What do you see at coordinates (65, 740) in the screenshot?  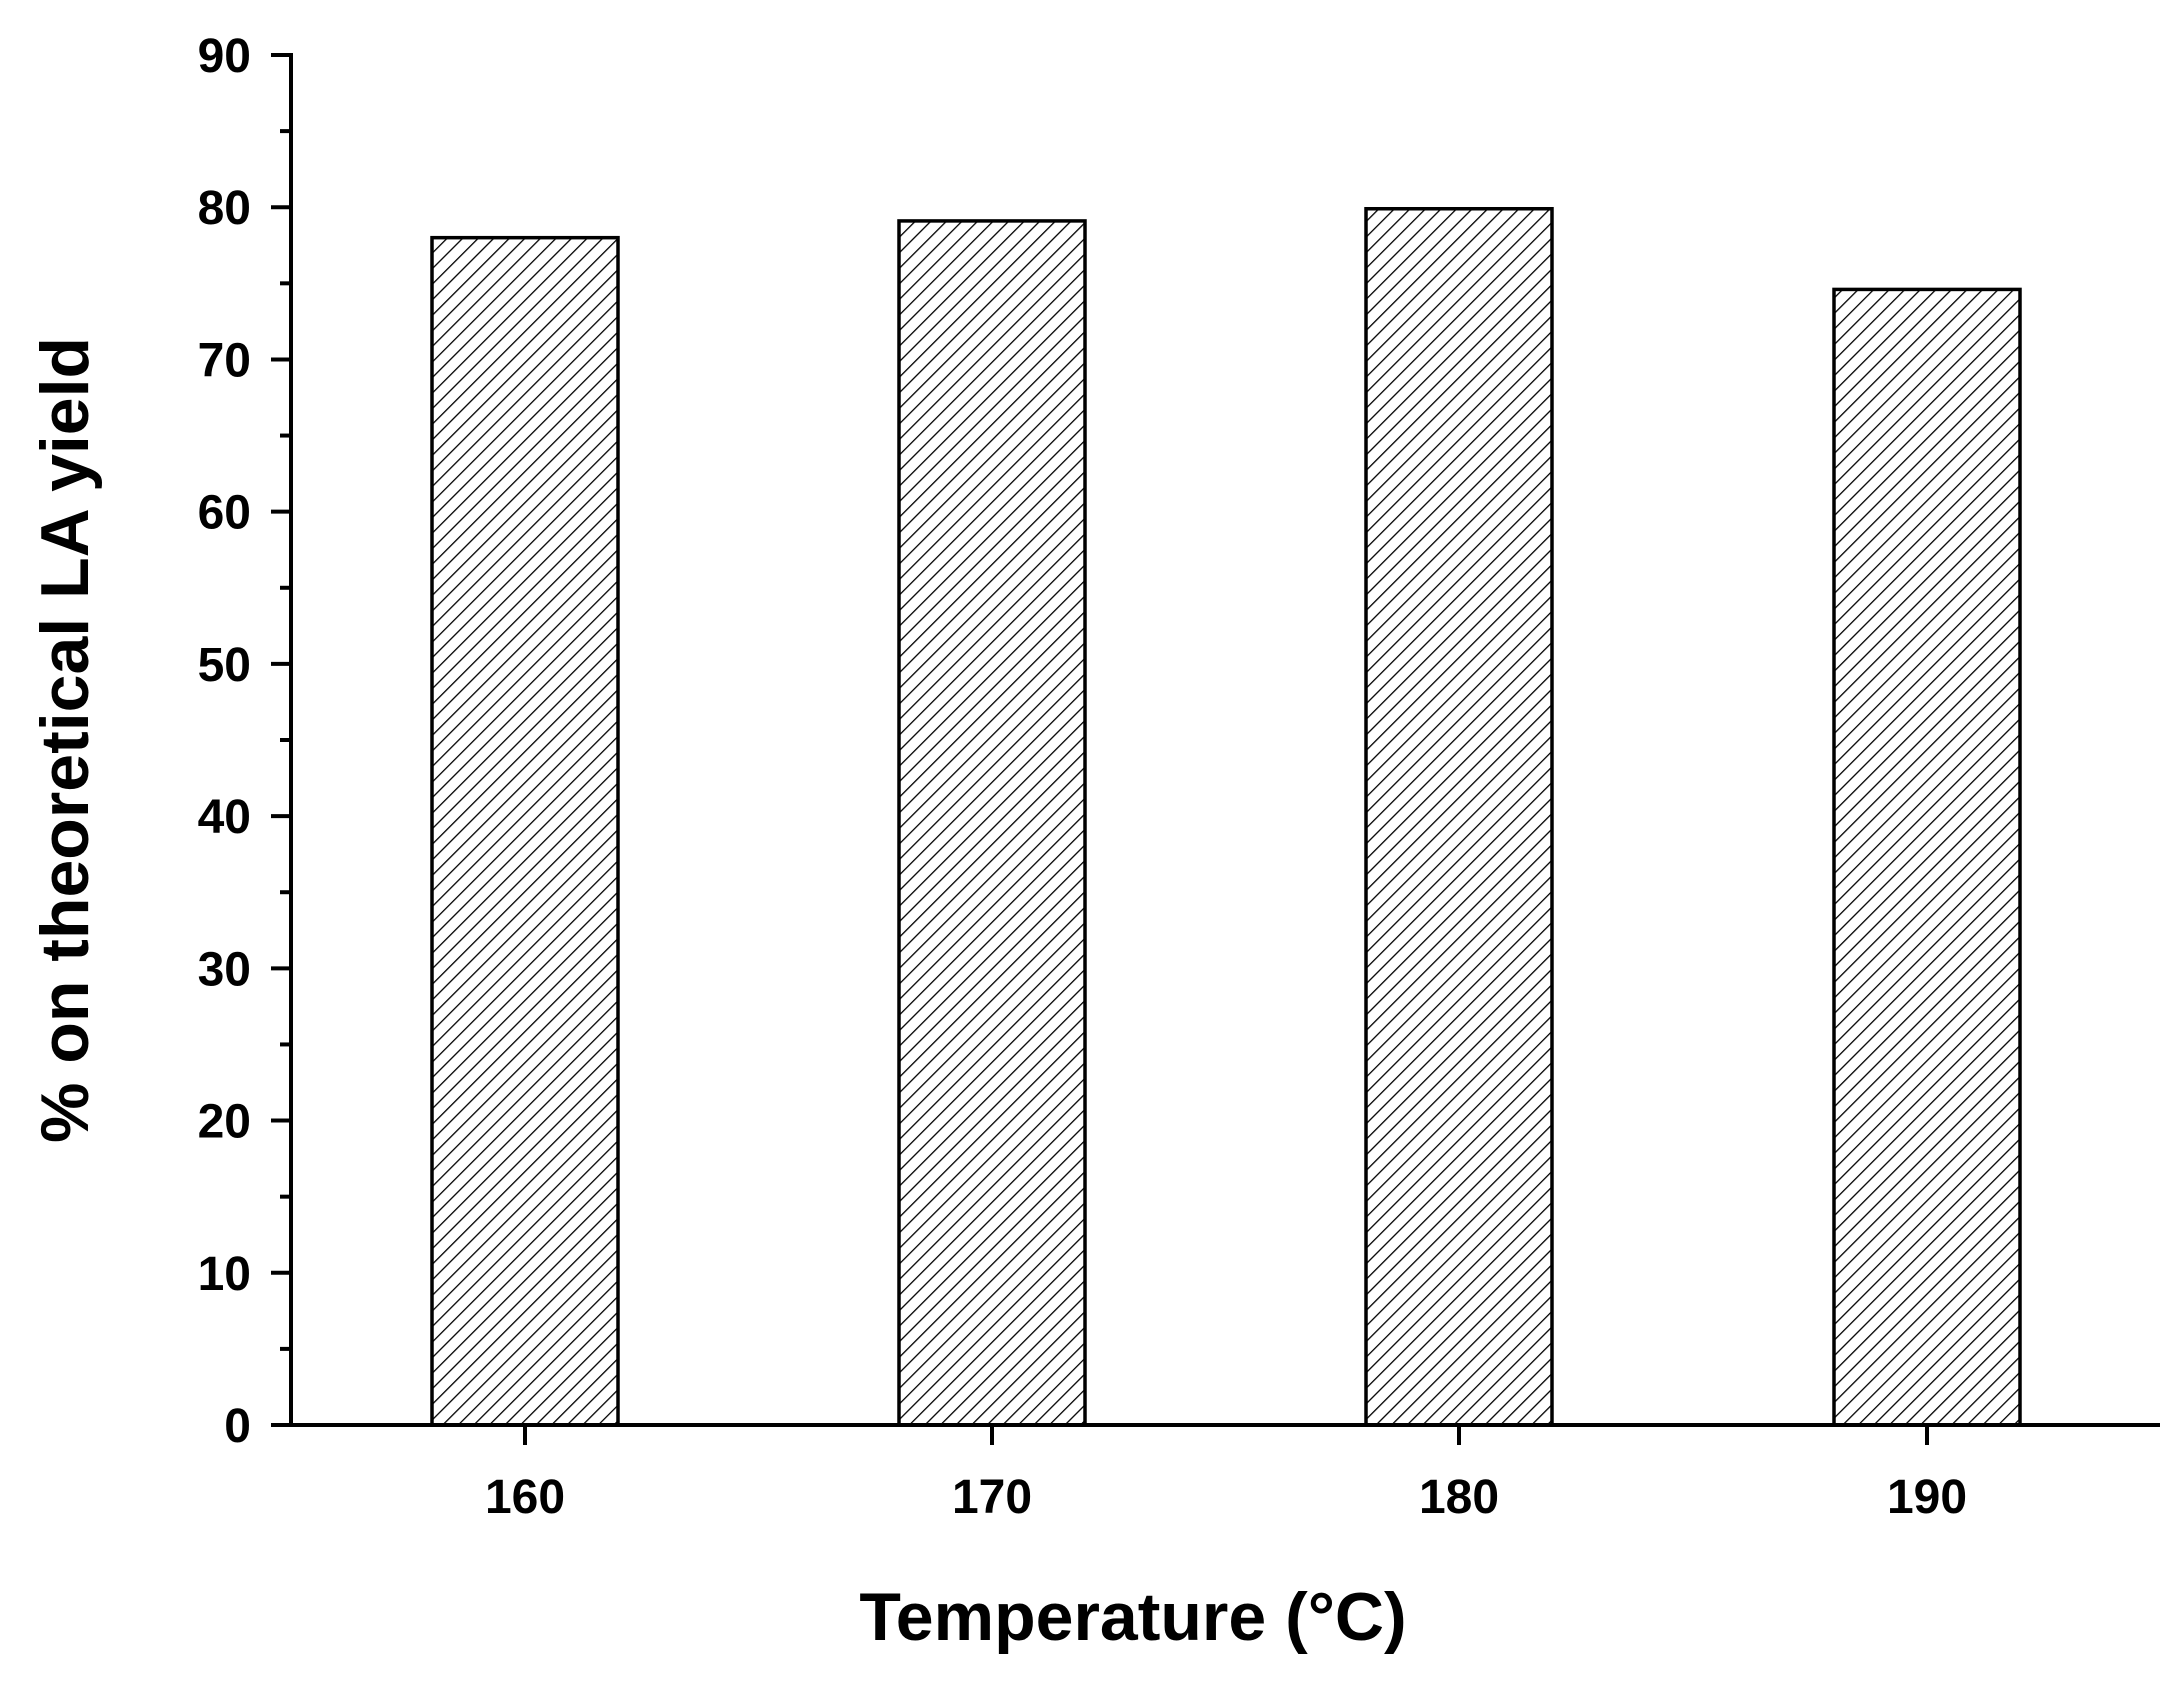 I see `y-axis-title: % on theoretical LA yield` at bounding box center [65, 740].